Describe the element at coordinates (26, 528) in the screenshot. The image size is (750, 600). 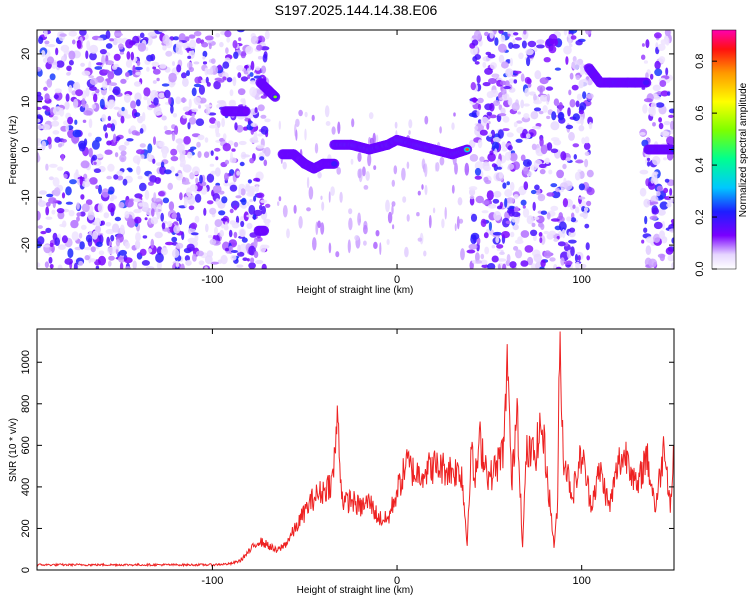
I see `snr-ytick-label: 200` at that location.